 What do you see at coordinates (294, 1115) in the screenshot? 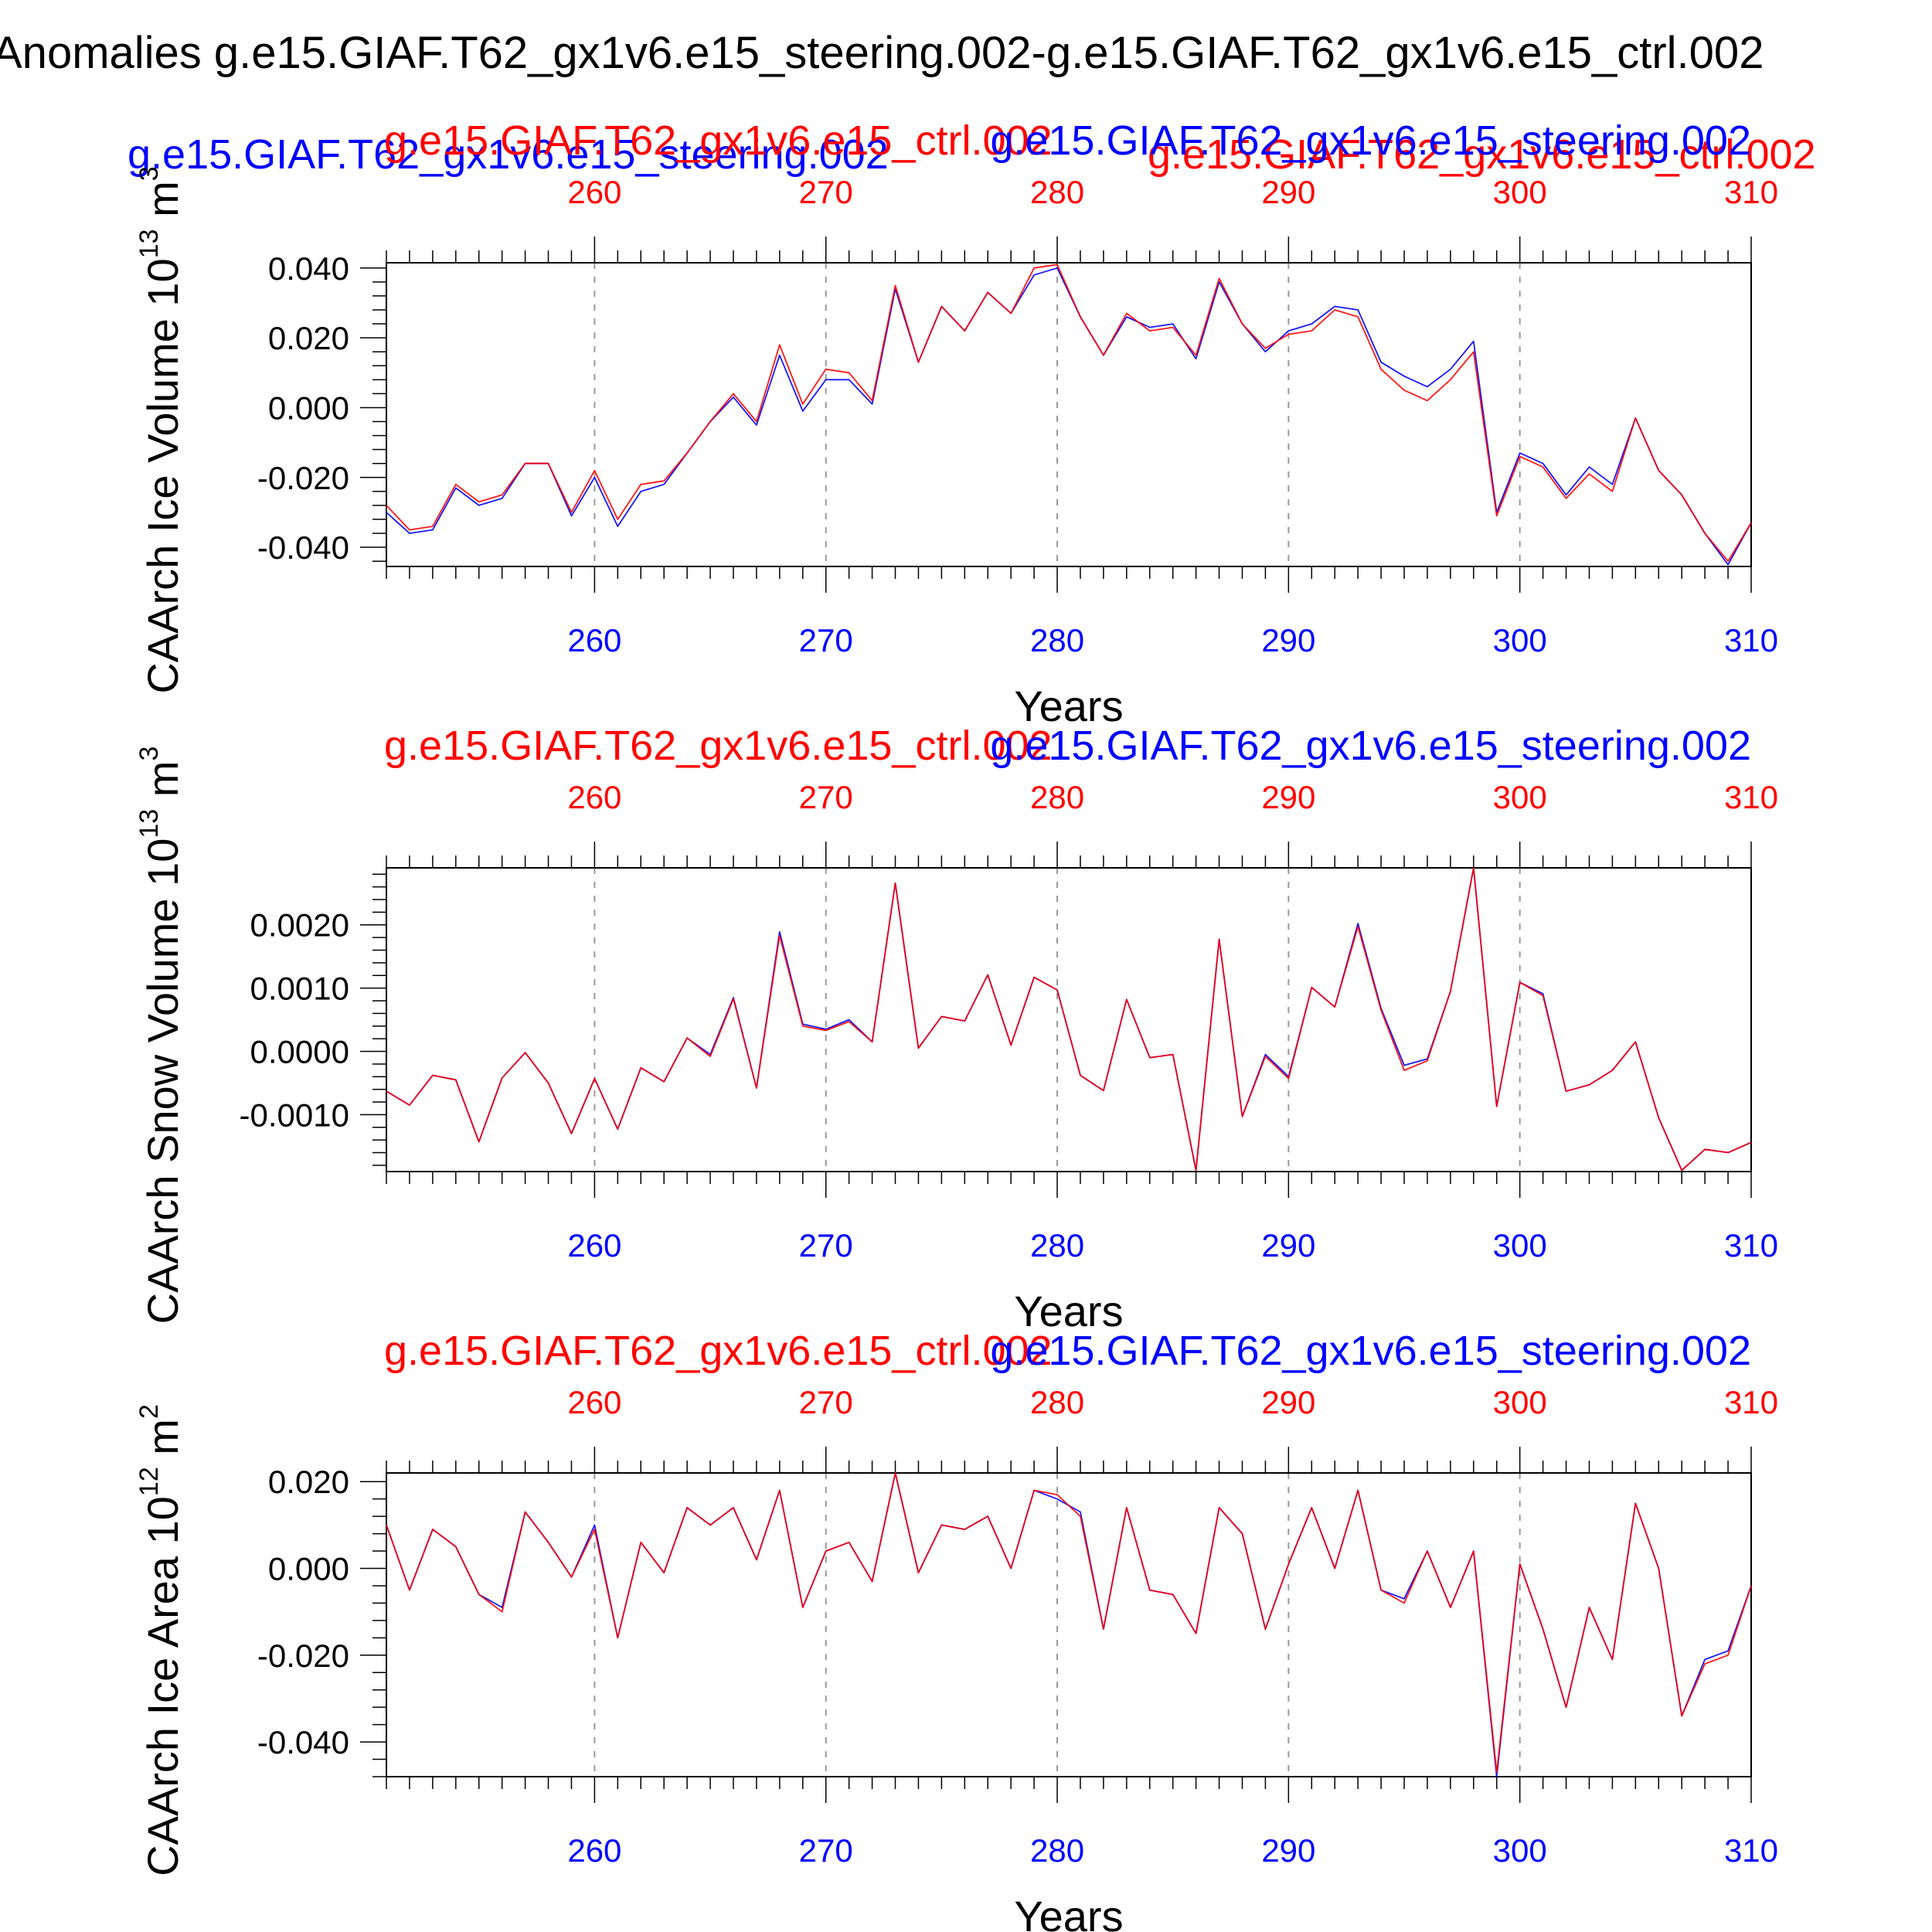
I see `y-tick-label: -0.0010` at bounding box center [294, 1115].